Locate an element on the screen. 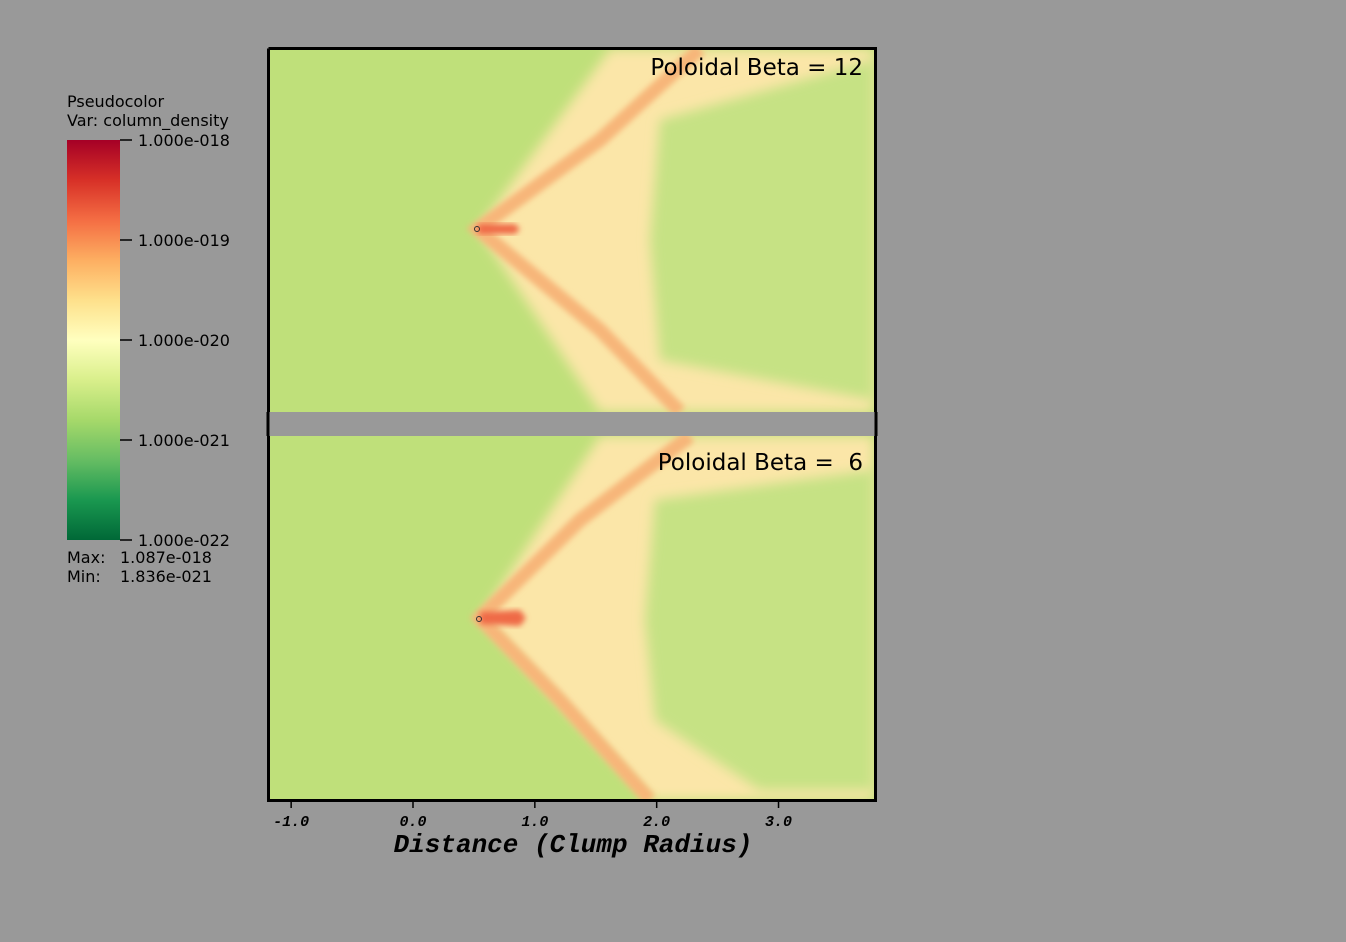 The height and width of the screenshot is (942, 1346). extrema-value: 1.087e-018 is located at coordinates (166, 557).